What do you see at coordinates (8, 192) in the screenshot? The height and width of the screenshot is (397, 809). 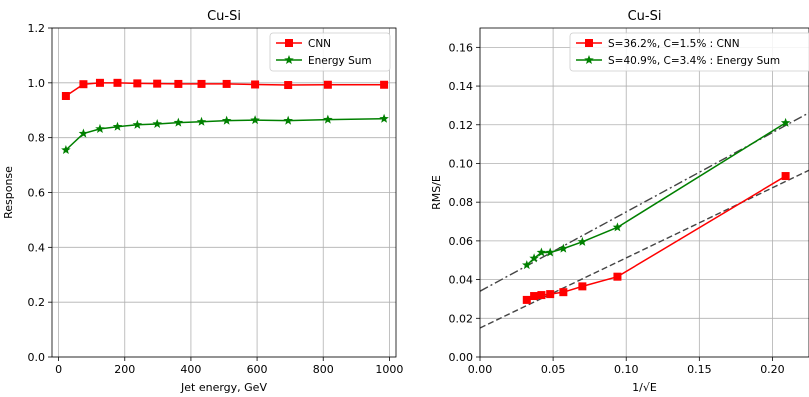 I see `y-axis-label: Response` at bounding box center [8, 192].